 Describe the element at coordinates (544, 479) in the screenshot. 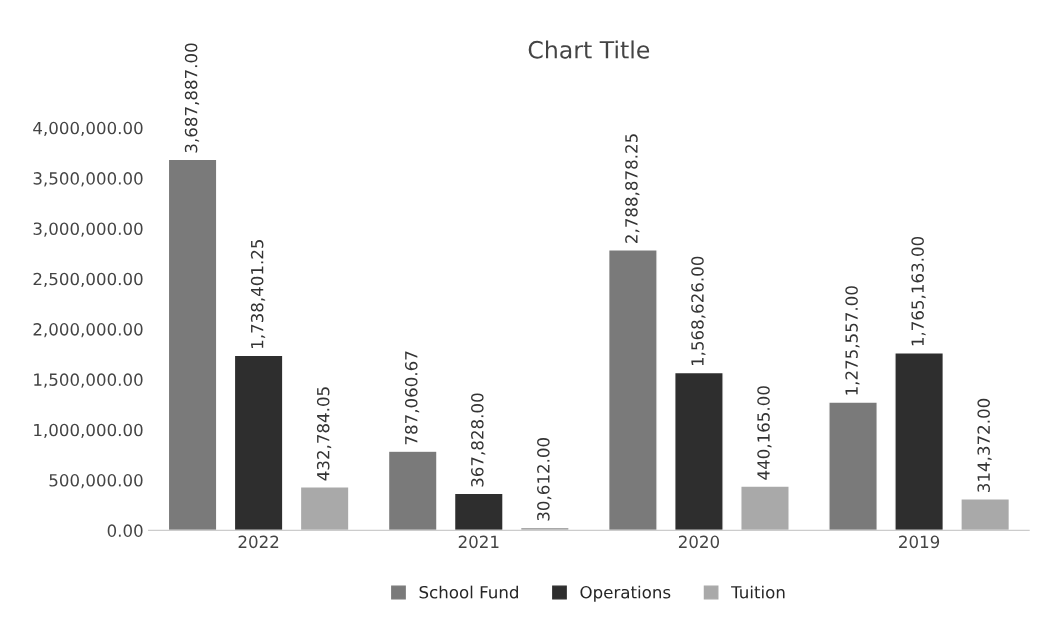

I see `data-label: 30,612.00` at that location.